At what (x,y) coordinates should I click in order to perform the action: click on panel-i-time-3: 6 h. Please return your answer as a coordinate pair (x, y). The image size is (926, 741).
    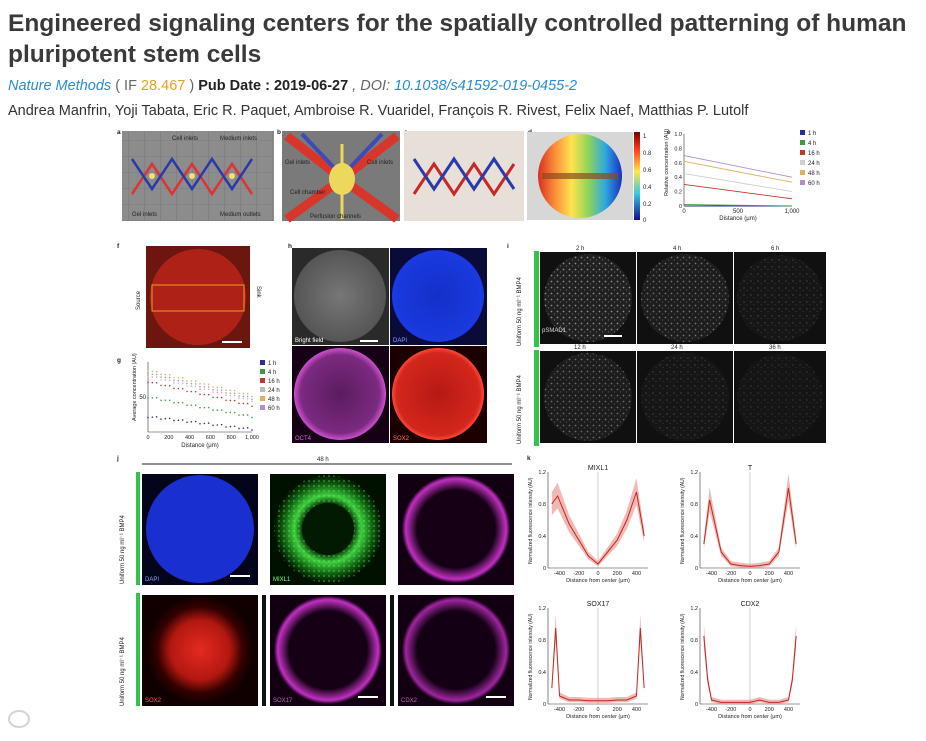
    Looking at the image, I should click on (775, 249).